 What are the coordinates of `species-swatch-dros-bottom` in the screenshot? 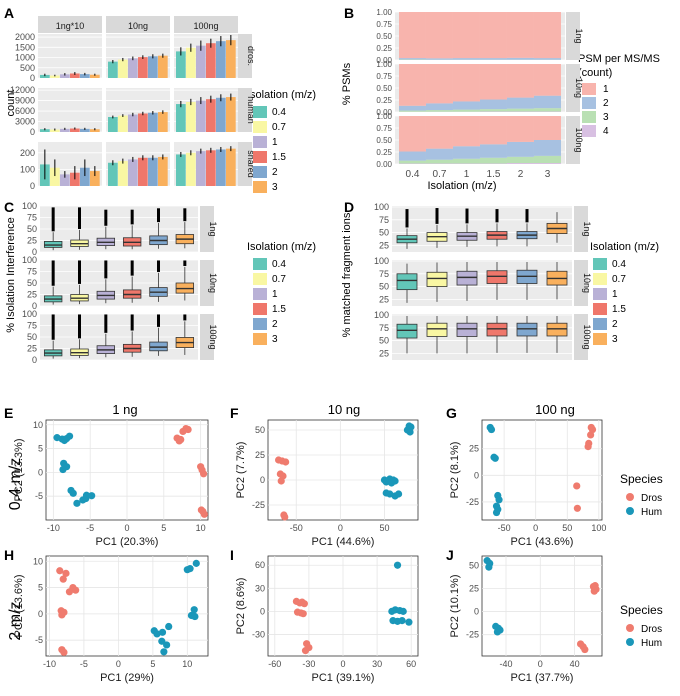 It's located at (630, 628).